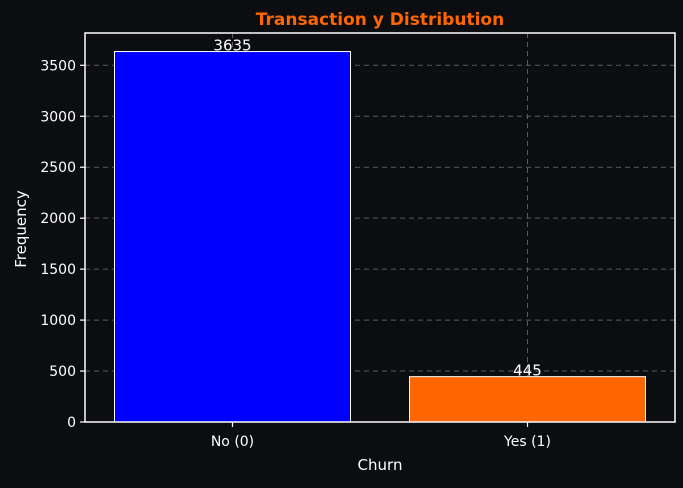  I want to click on y-tick-label-0: 0, so click(71, 423).